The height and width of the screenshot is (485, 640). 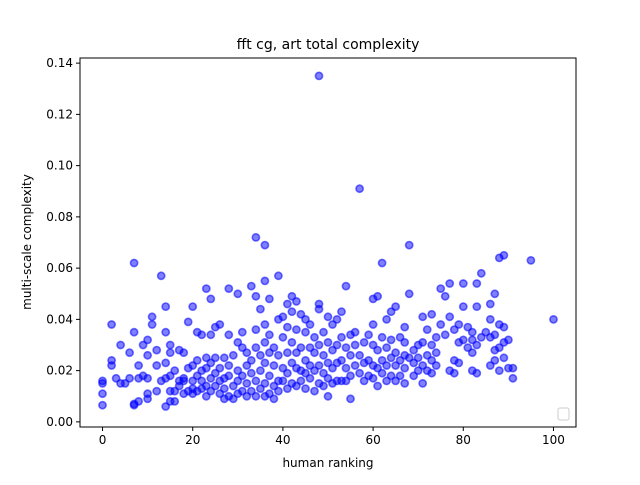 I want to click on y-tick-label: 0.12, so click(x=59, y=114).